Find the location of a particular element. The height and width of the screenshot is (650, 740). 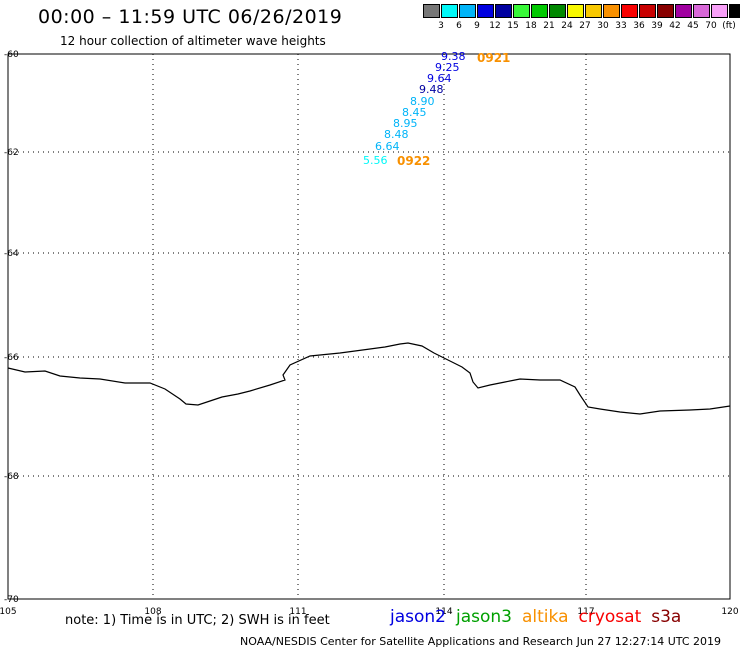

legend-label: 45 is located at coordinates (693, 26).